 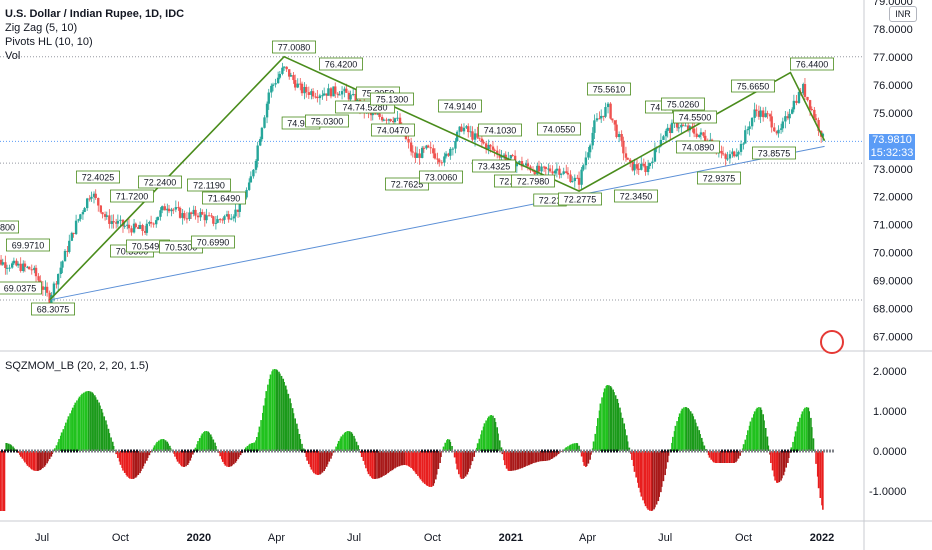 What do you see at coordinates (832, 342) in the screenshot?
I see `economic-event-icon` at bounding box center [832, 342].